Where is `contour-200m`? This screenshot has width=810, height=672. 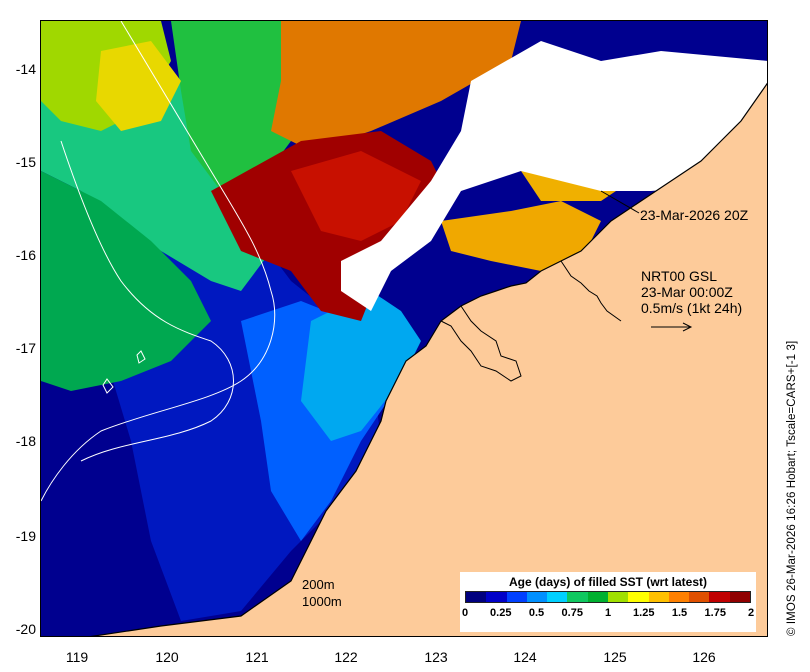
contour-200m is located at coordinates (147, 301).